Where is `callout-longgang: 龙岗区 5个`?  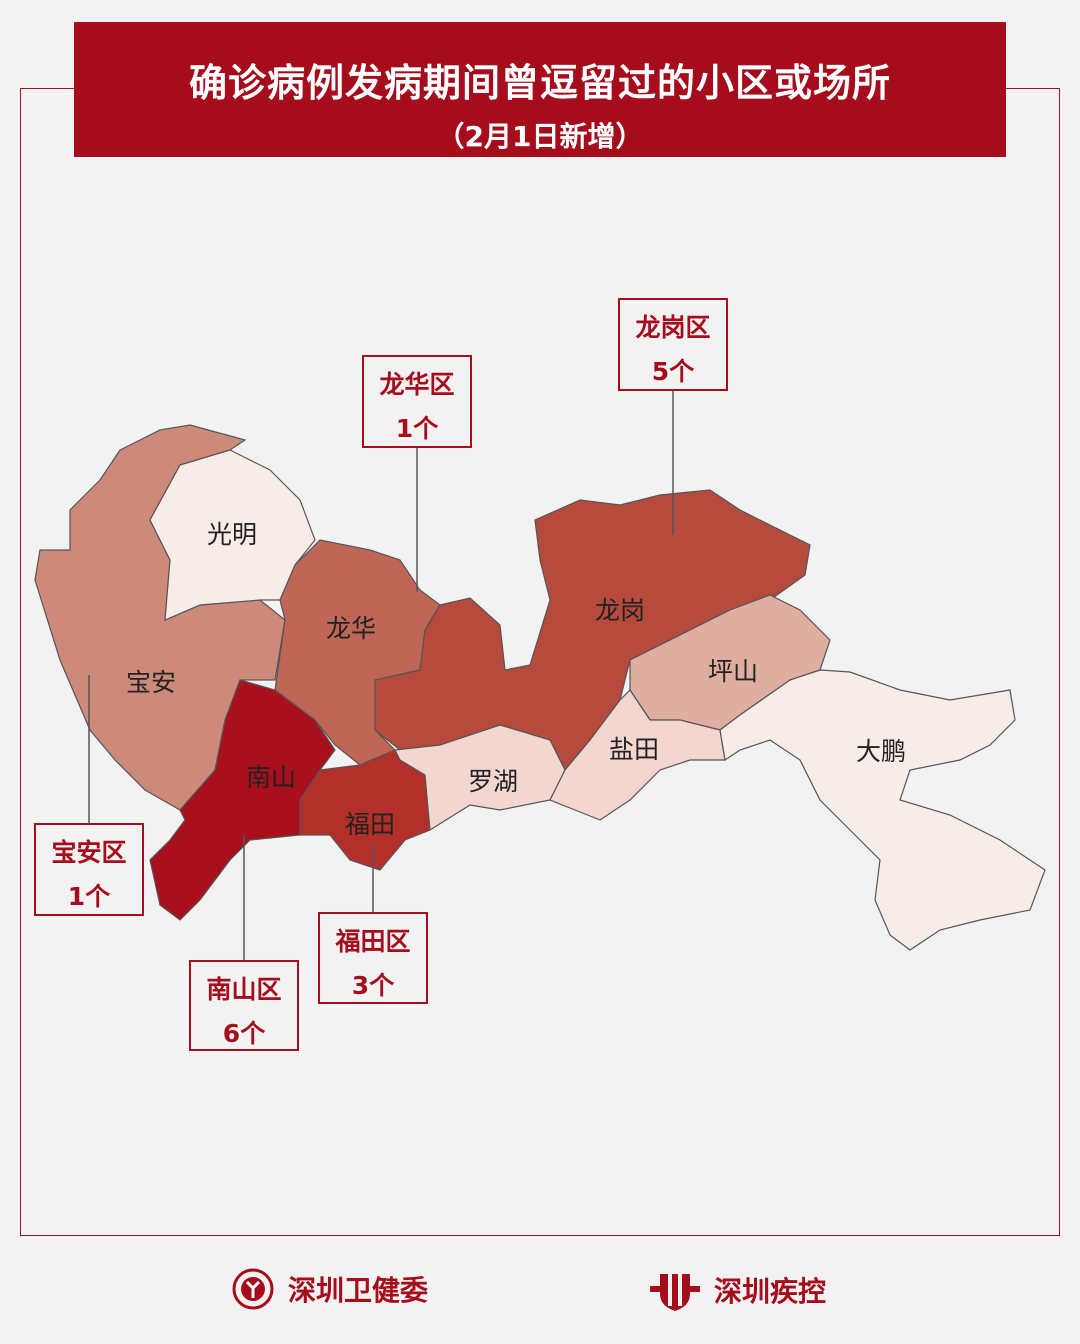
callout-longgang: 龙岗区 5个 is located at coordinates (673, 344).